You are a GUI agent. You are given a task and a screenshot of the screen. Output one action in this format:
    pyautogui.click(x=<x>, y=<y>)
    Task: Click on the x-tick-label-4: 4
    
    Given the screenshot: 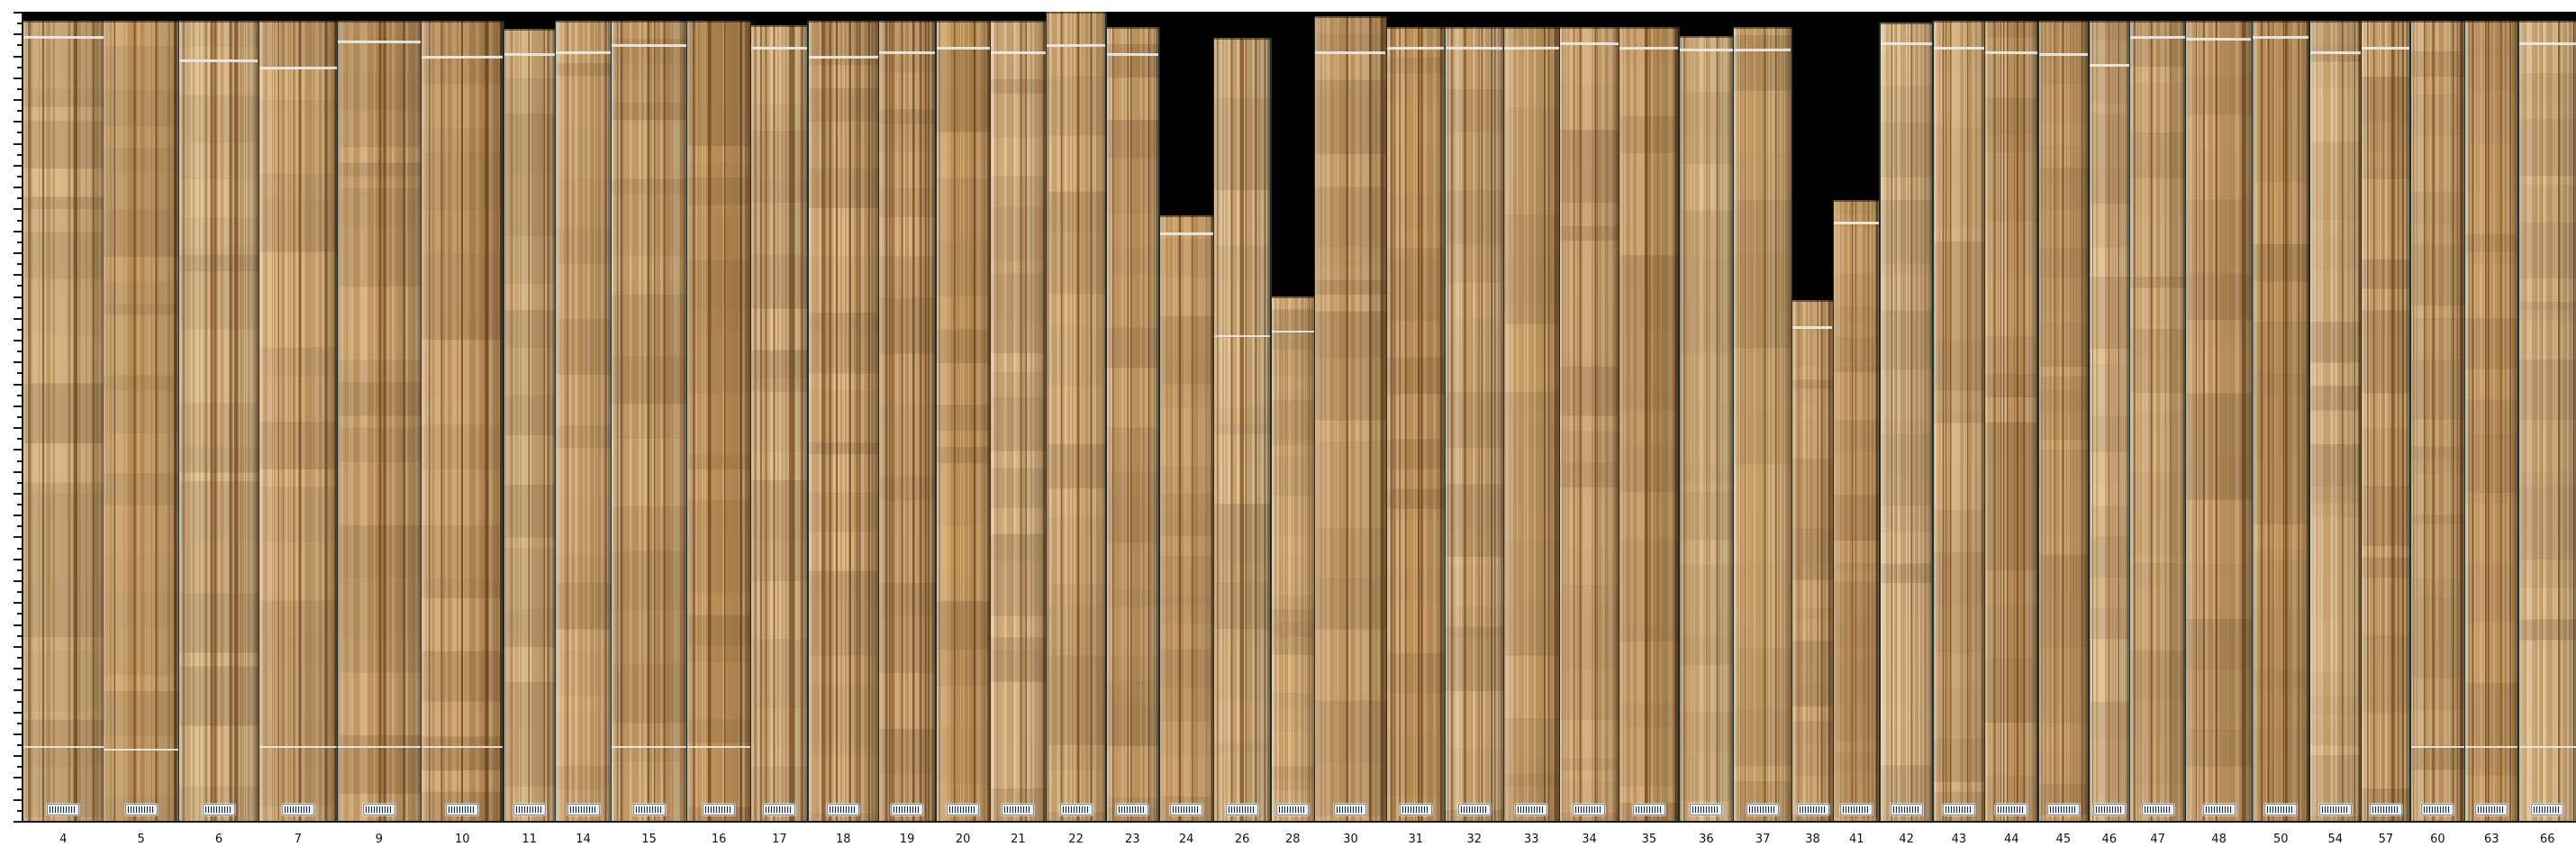 What is the action you would take?
    pyautogui.click(x=63, y=839)
    